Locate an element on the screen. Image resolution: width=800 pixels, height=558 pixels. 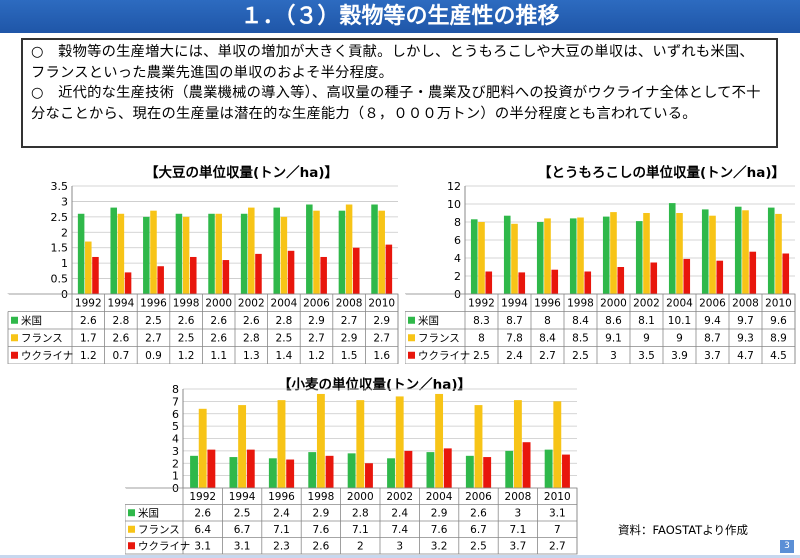
data-label: 3.2 is located at coordinates (439, 546).